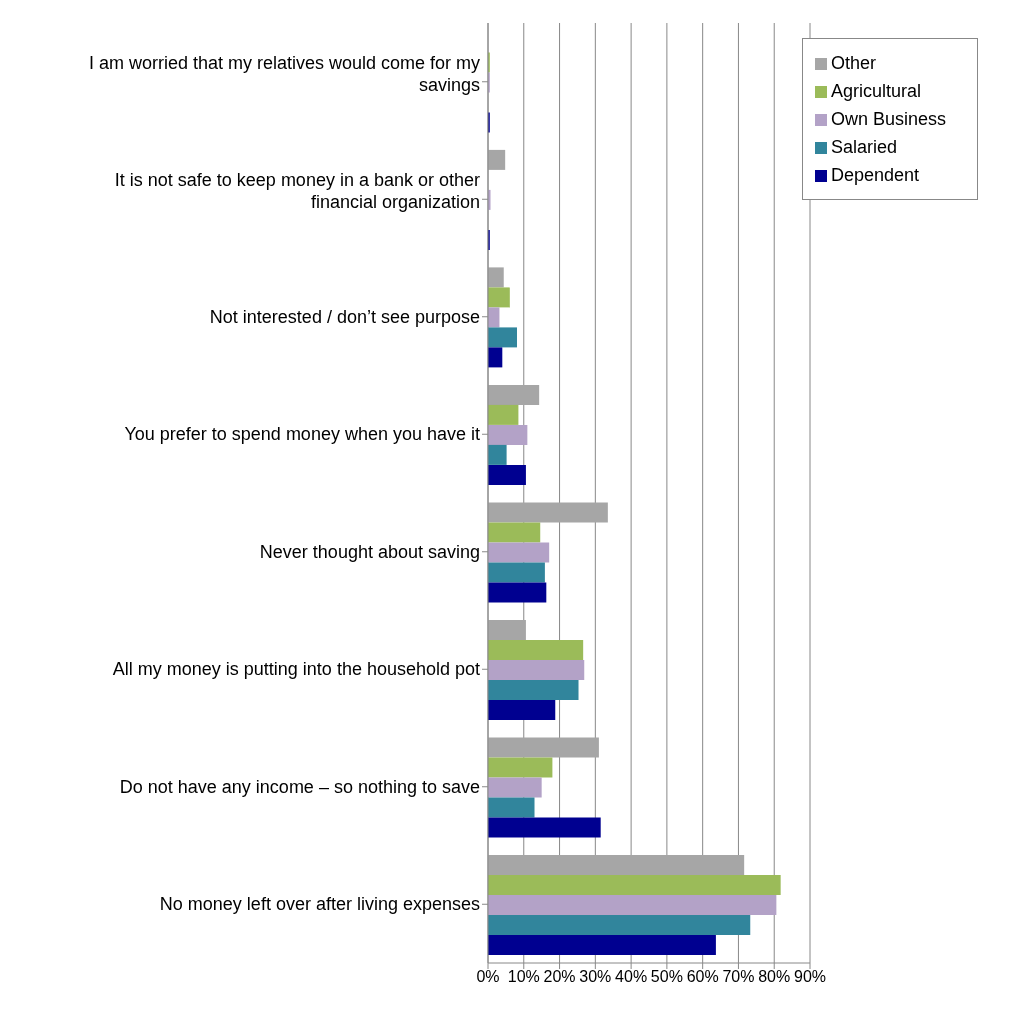 The width and height of the screenshot is (1020, 1021). Describe the element at coordinates (876, 91) in the screenshot. I see `legend-label: Agricultural` at that location.